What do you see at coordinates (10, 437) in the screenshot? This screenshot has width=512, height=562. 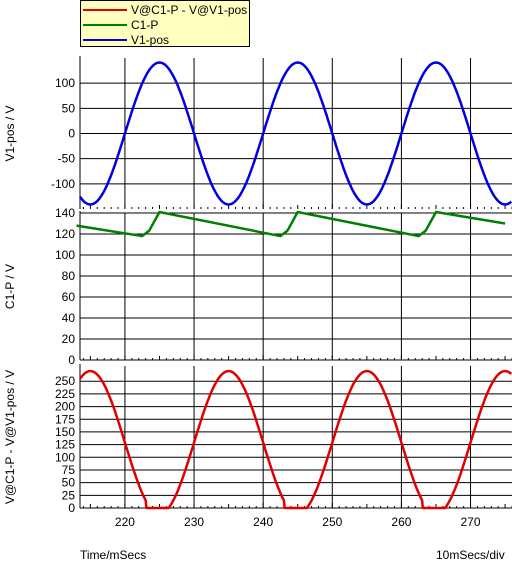 I see `y-axis-title: V@C1-P - V@V1-pos / V` at bounding box center [10, 437].